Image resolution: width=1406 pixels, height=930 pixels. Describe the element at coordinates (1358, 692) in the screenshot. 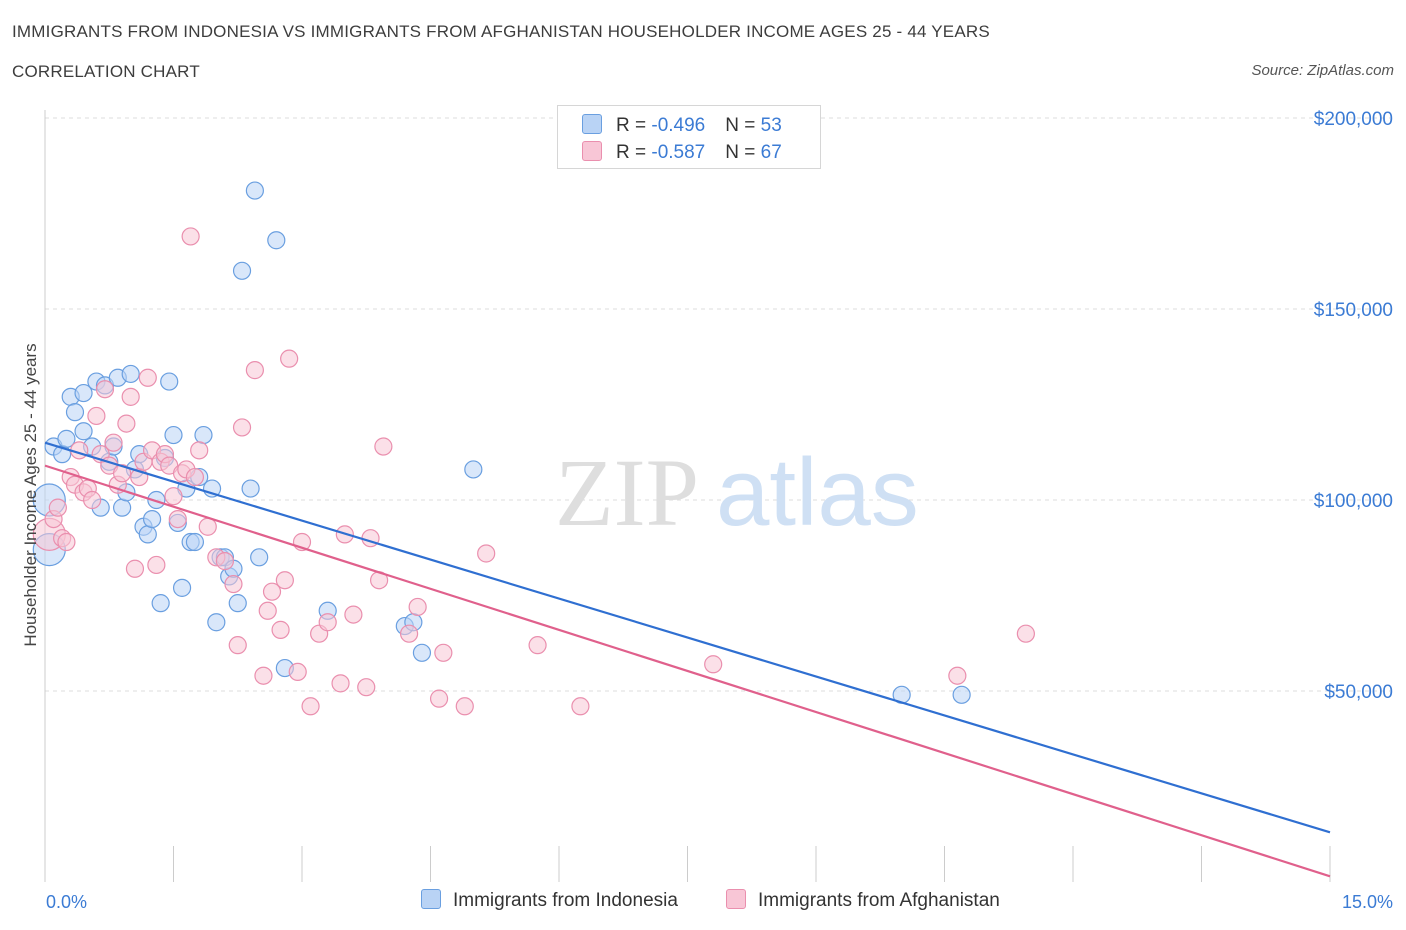

I see `y-tick-label: $50,000` at that location.